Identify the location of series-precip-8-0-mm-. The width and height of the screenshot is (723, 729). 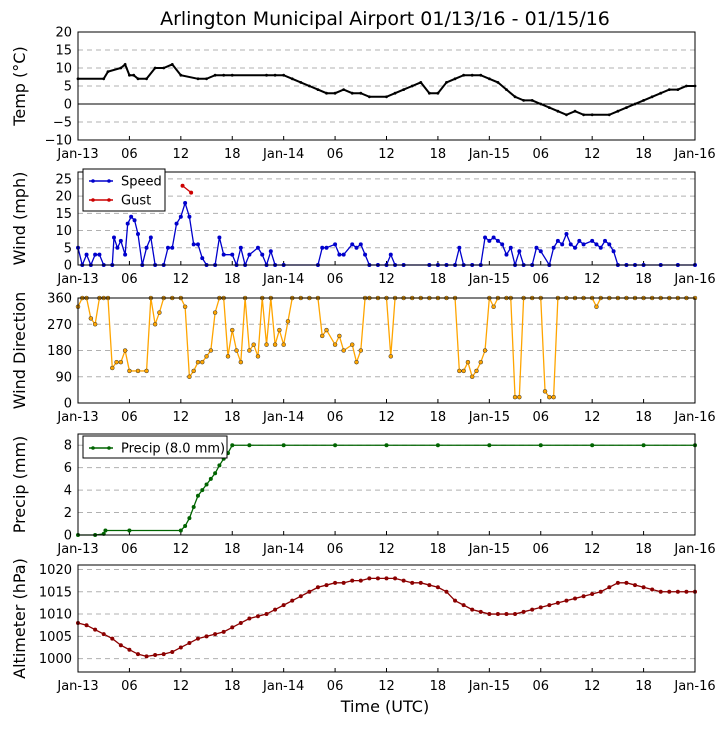
(386, 490).